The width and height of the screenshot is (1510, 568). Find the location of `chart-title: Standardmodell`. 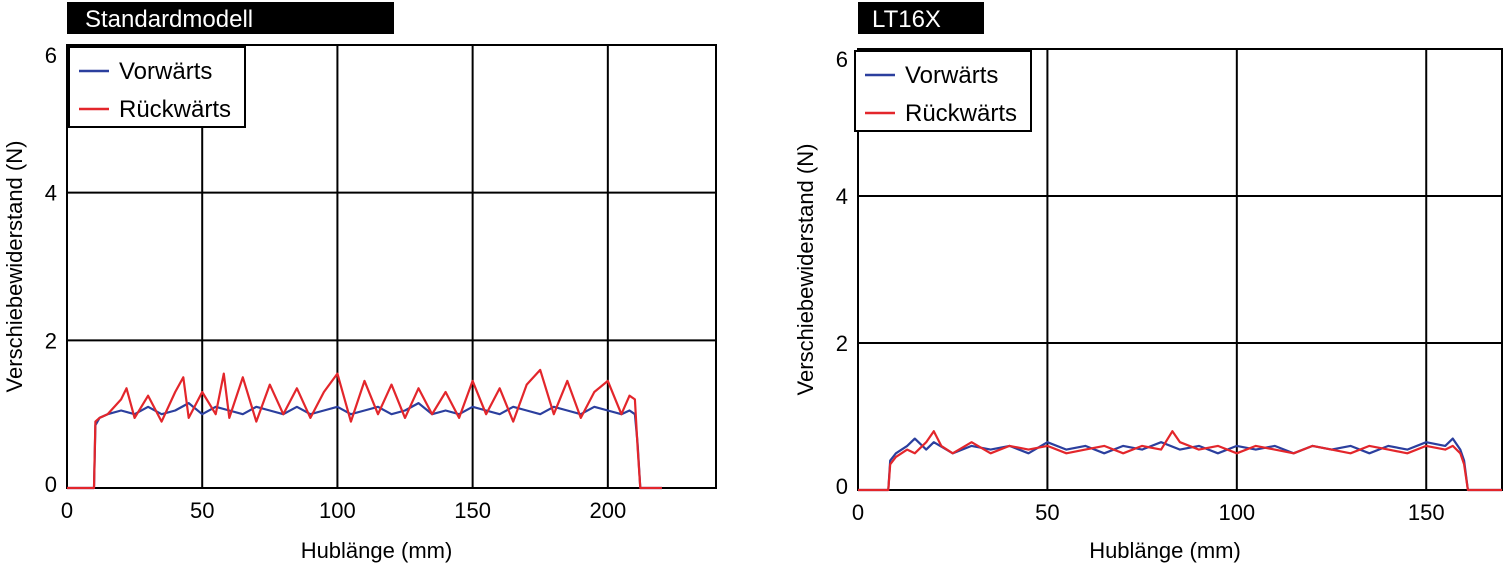

chart-title: Standardmodell is located at coordinates (169, 19).